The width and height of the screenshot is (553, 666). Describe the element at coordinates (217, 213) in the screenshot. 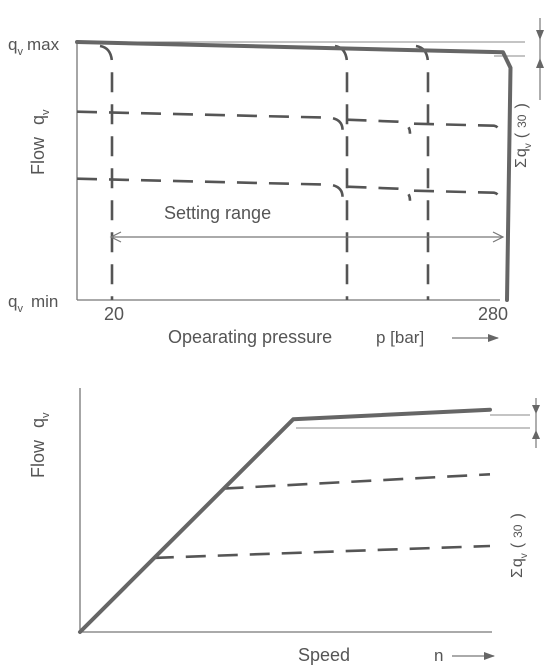

I see `setting-range-label: Setting range` at that location.